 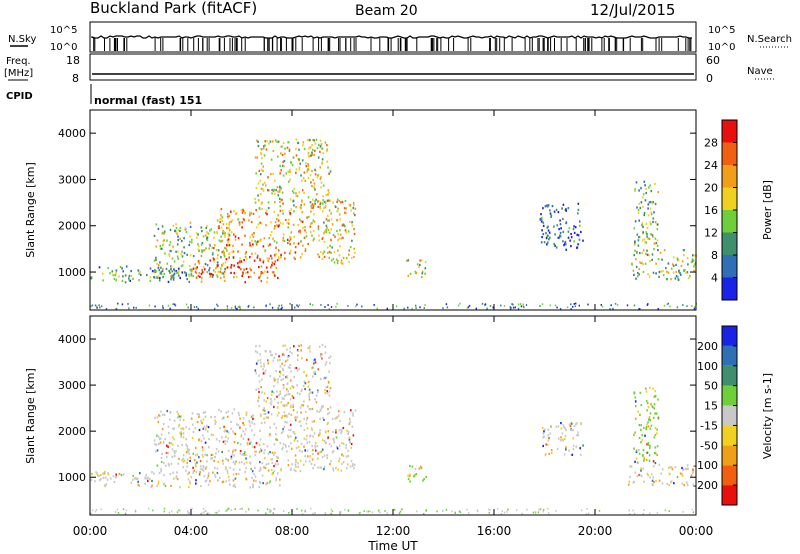 I want to click on colorbar-segment, so click(x=729, y=131).